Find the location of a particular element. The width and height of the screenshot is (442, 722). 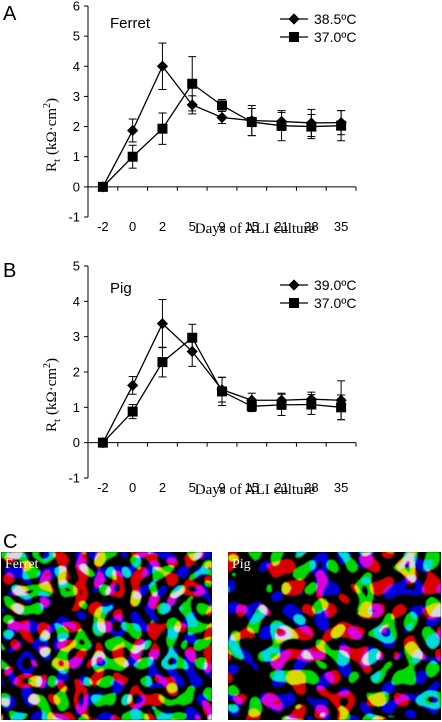

micrograph-ferret: Ferret is located at coordinates (106, 636).